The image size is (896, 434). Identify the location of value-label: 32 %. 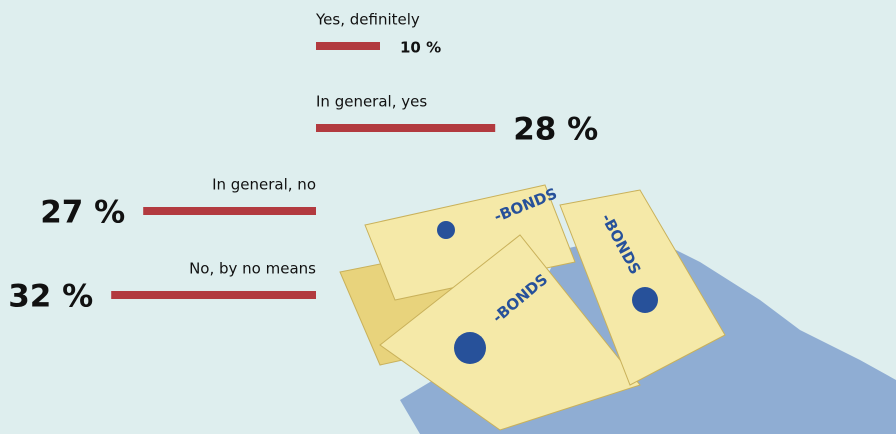
(50, 297).